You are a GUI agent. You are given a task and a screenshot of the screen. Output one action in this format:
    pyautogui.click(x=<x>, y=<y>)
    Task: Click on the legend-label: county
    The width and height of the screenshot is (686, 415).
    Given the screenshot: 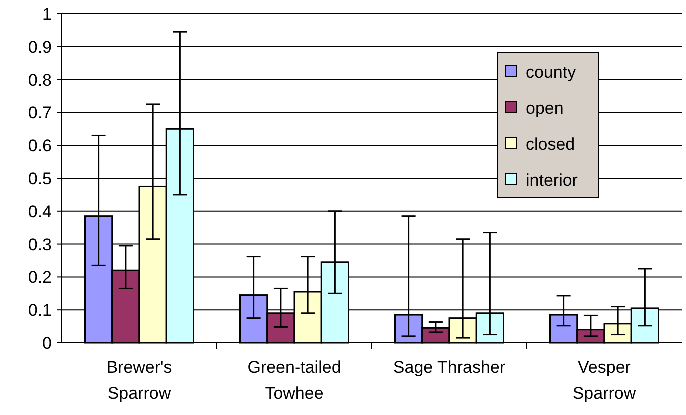 What is the action you would take?
    pyautogui.click(x=551, y=72)
    